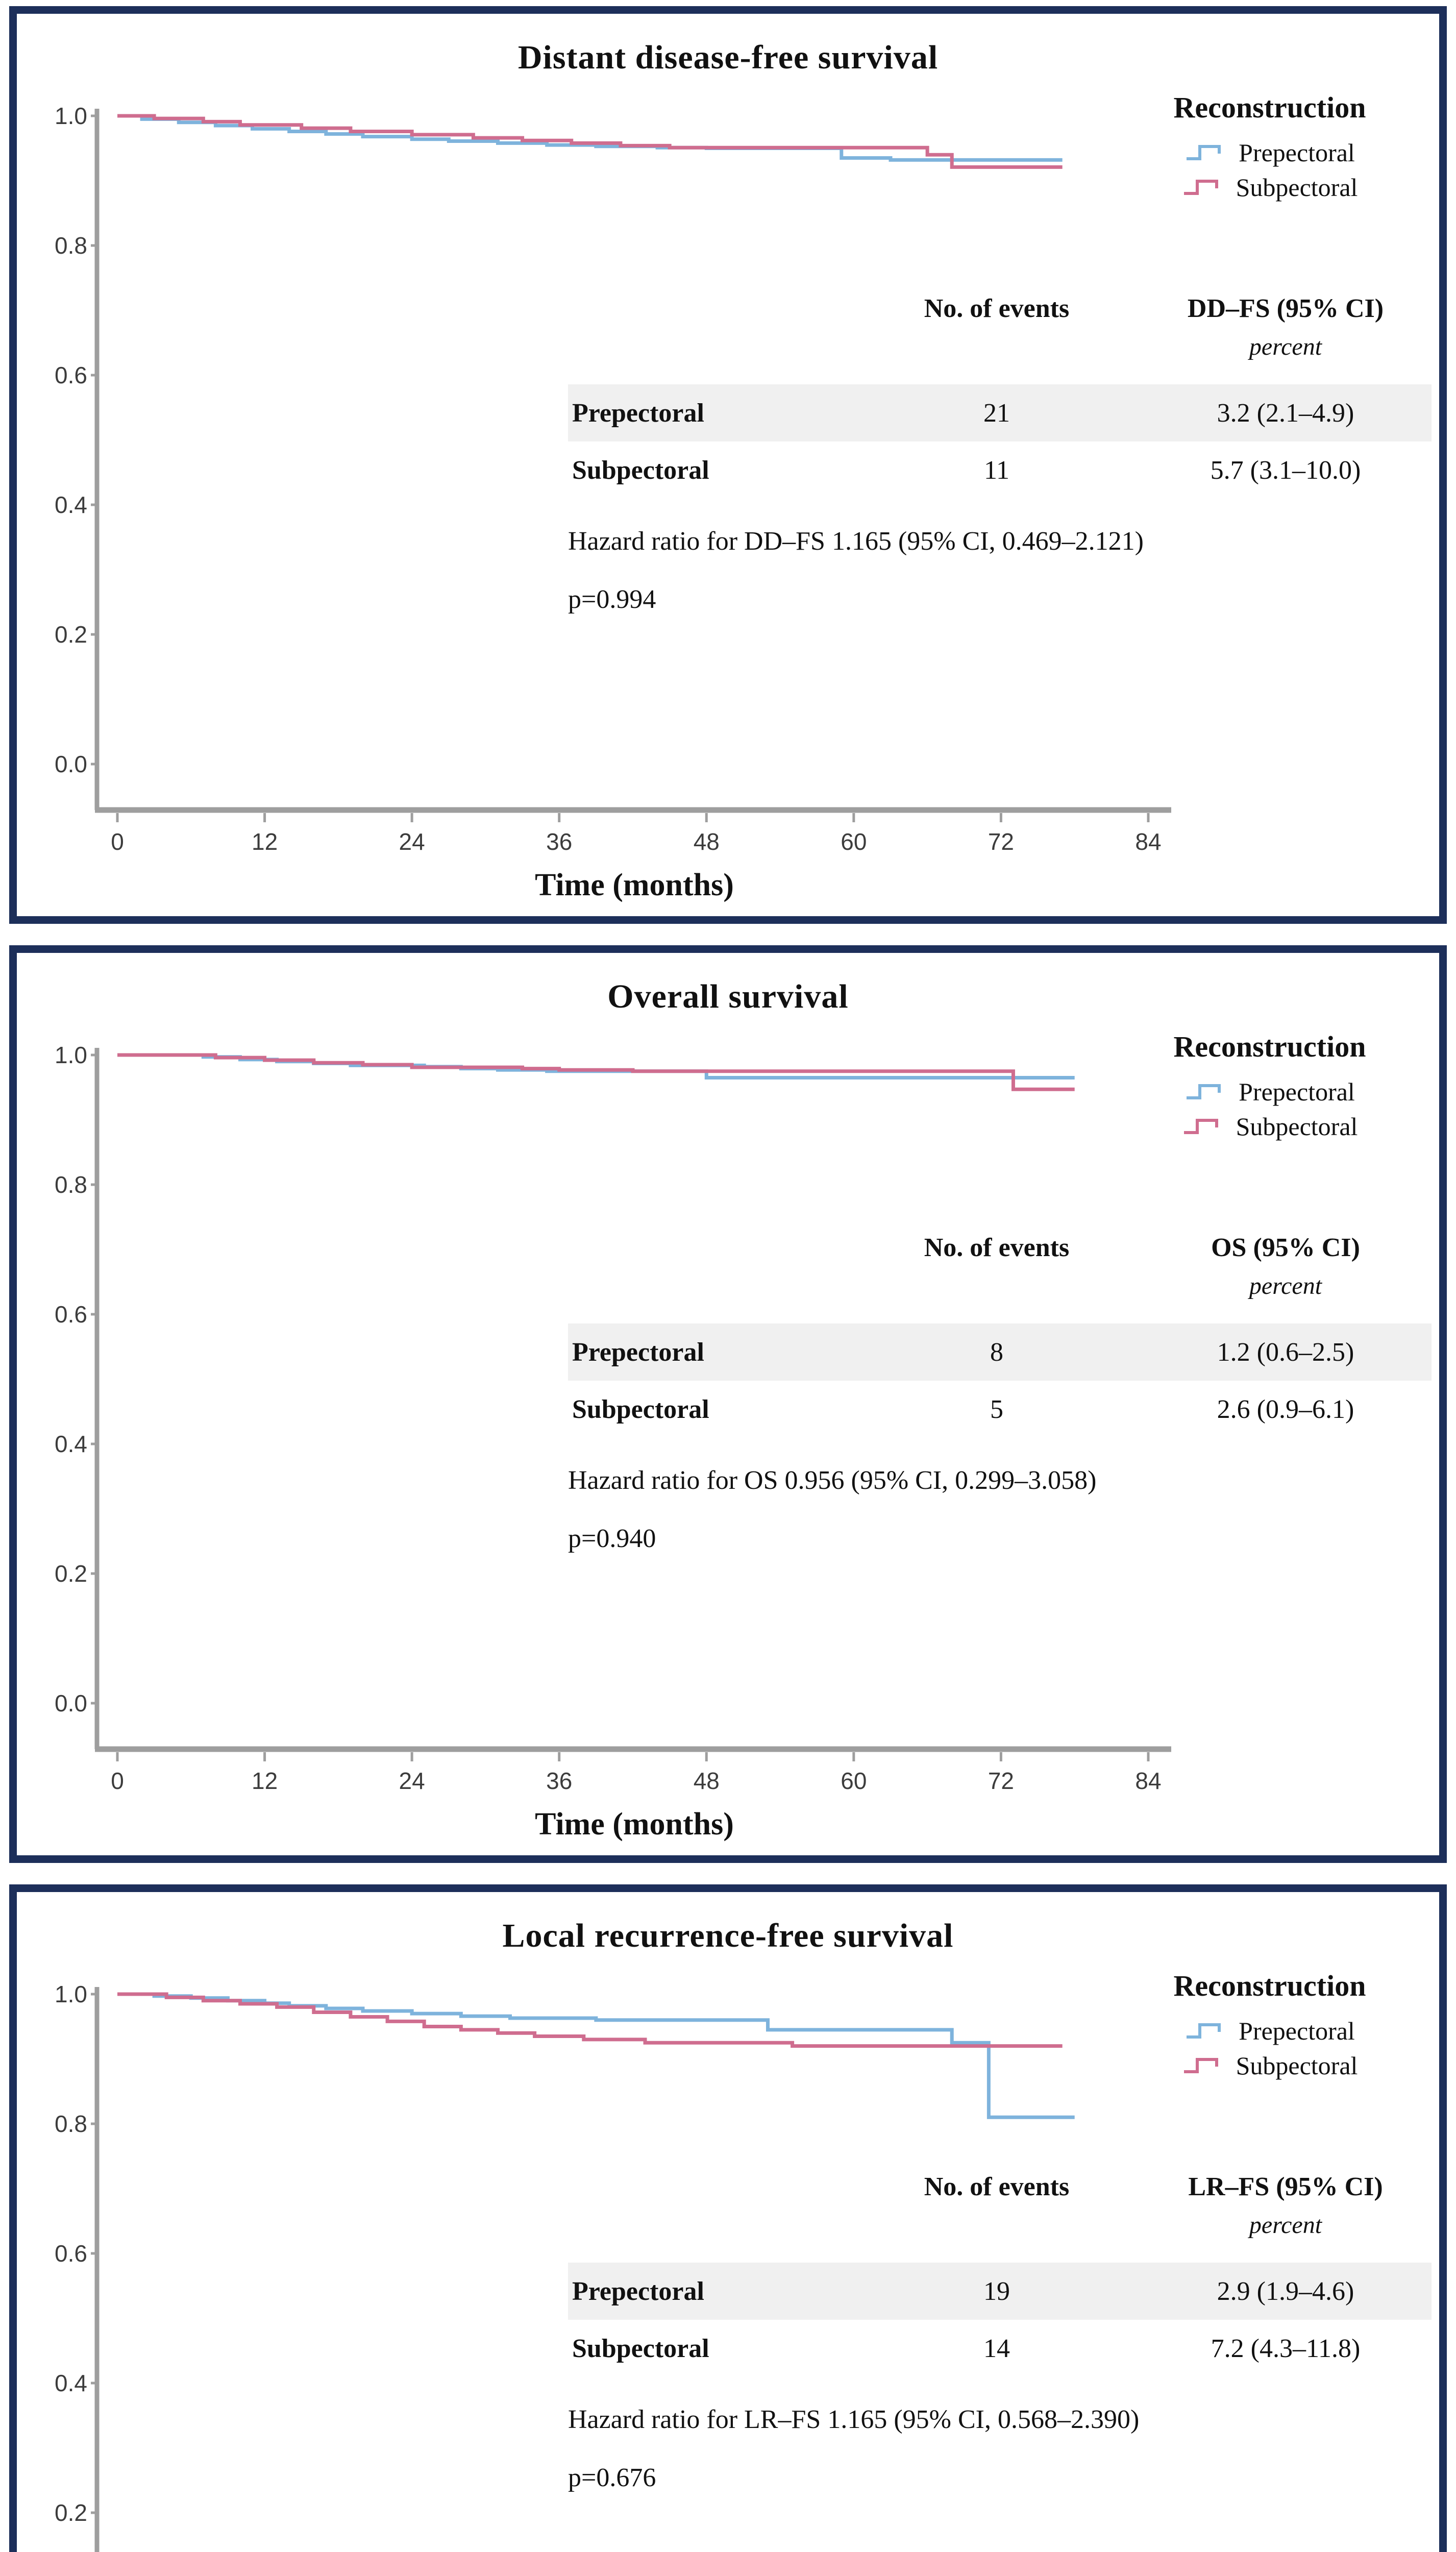  Describe the element at coordinates (728, 996) in the screenshot. I see `page-title: Overall survival` at that location.